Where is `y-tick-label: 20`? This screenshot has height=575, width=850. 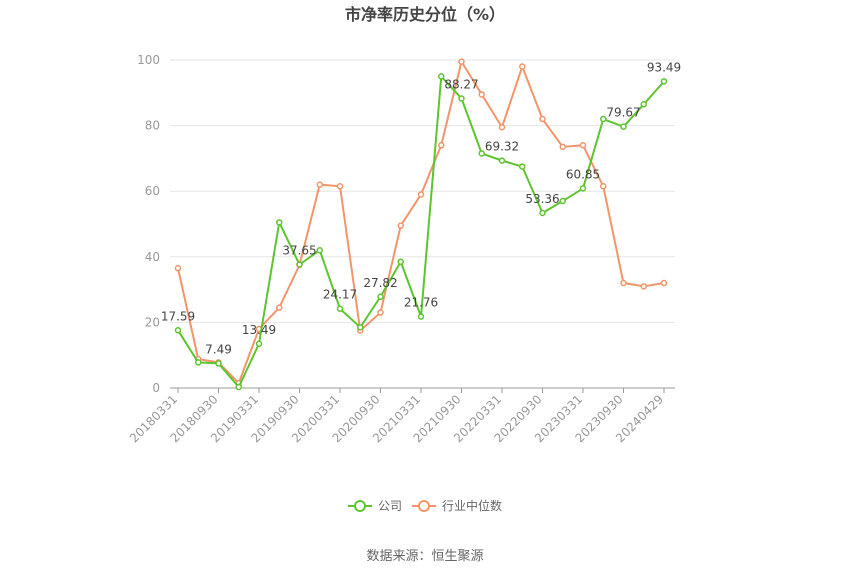
y-tick-label: 20 is located at coordinates (152, 322).